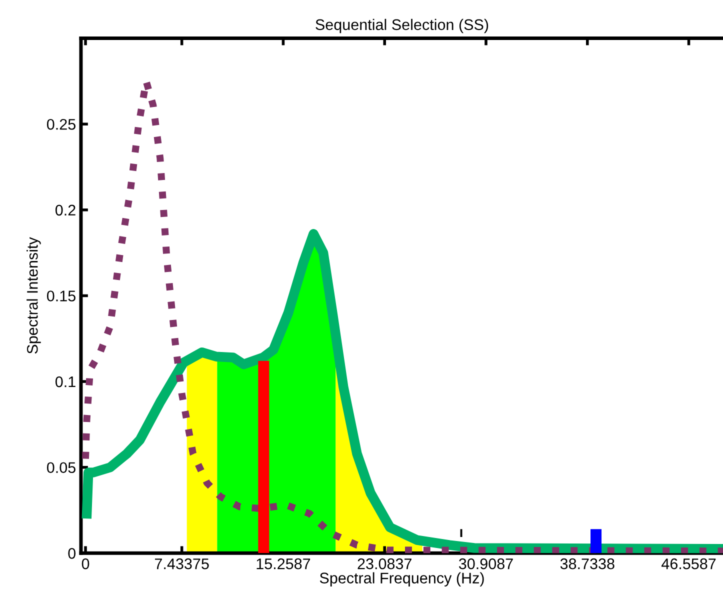 This screenshot has width=723, height=598. Describe the element at coordinates (72, 553) in the screenshot. I see `y-tick-label: 0` at that location.